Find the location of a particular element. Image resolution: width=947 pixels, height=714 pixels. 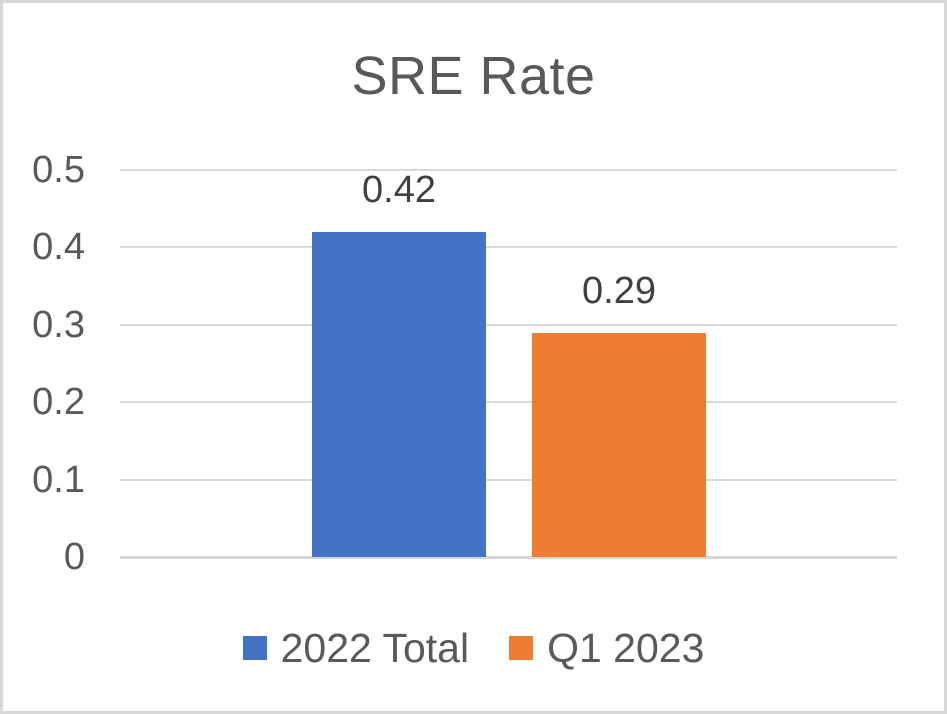

y-tick-label: 0.1 is located at coordinates (58, 479).